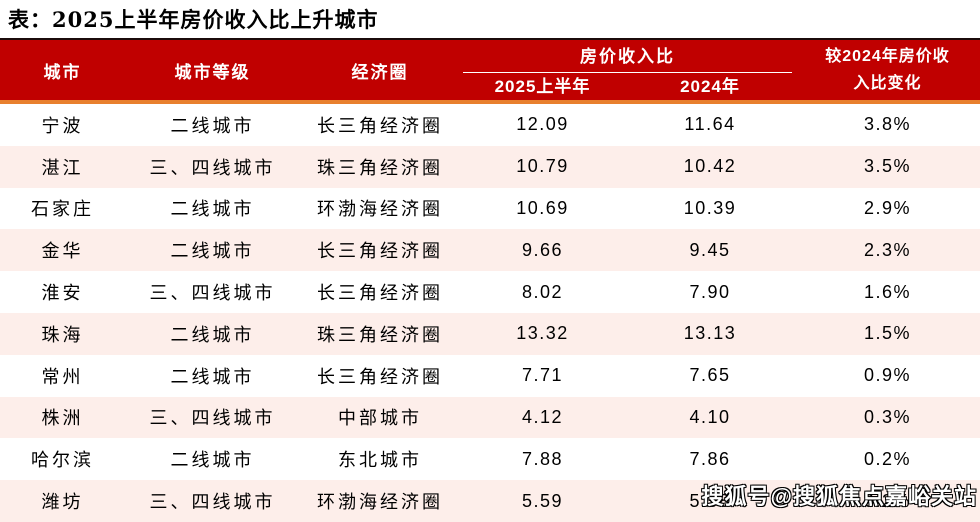 This screenshot has height=522, width=980. I want to click on cell-ratio-2024: 10.42, so click(710, 166).